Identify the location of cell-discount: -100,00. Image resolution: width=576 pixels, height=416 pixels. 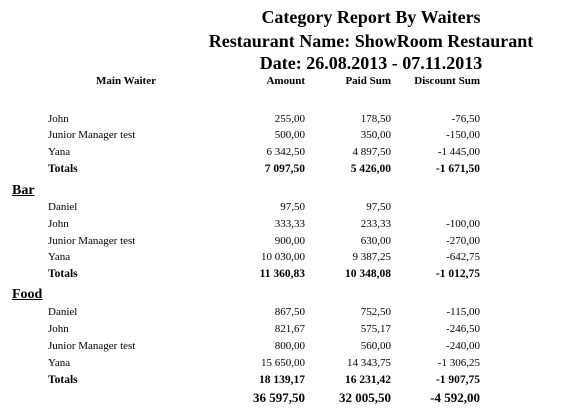
(463, 224).